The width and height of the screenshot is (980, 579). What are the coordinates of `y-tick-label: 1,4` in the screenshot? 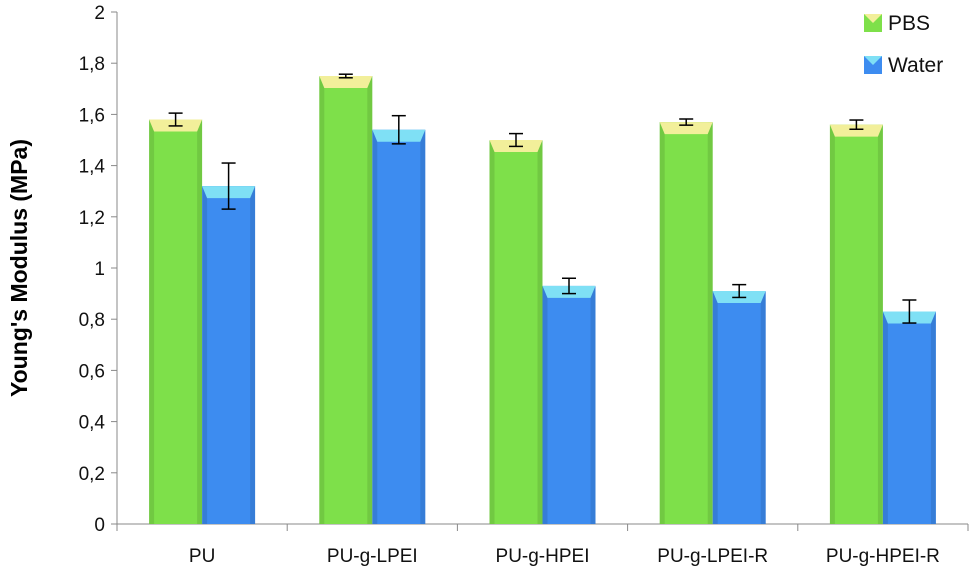 It's located at (92, 167).